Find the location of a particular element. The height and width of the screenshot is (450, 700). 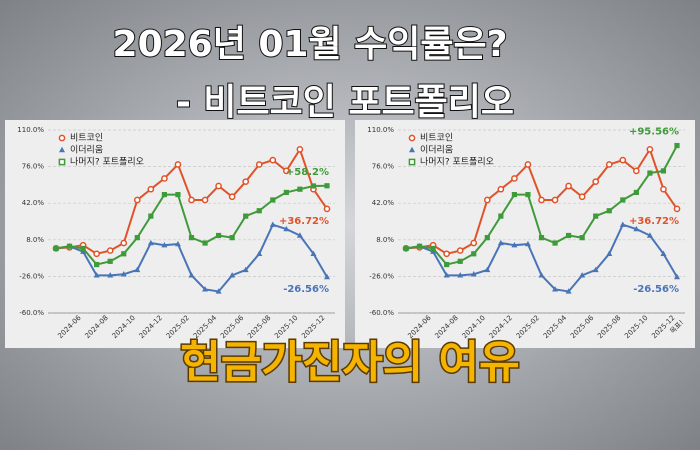

y-tick-label: 110.0% is located at coordinates (30, 130).